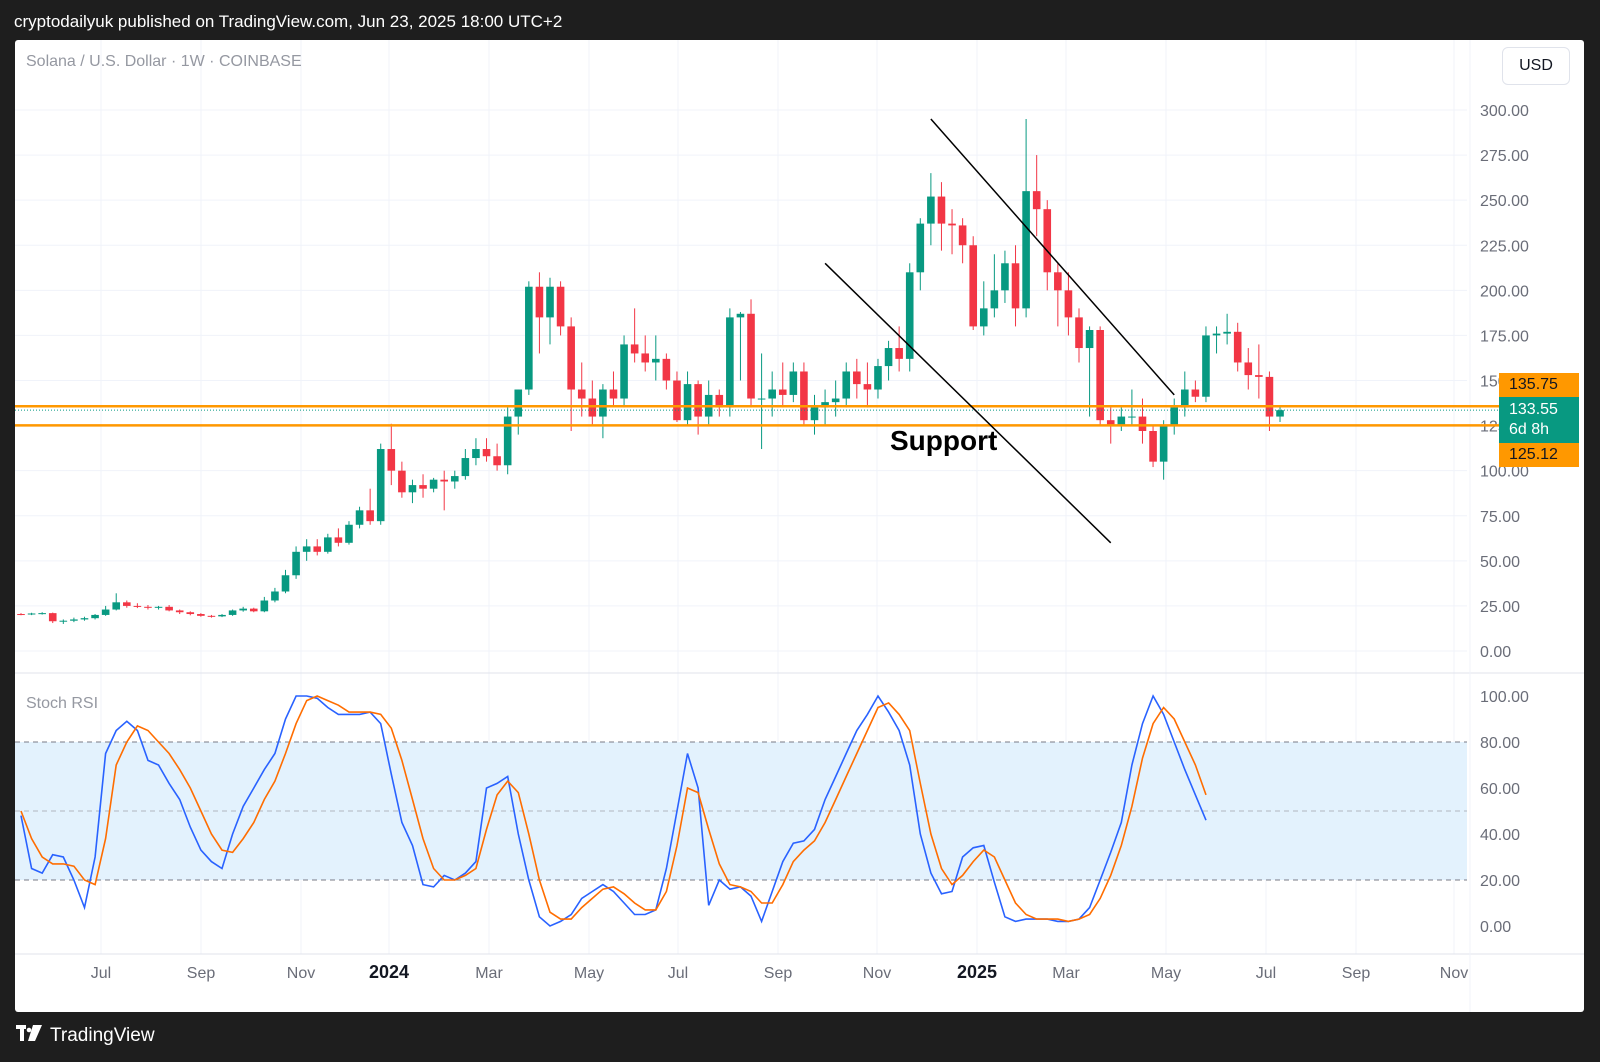  What do you see at coordinates (1529, 429) in the screenshot?
I see `countdown-value: 6d 8h` at bounding box center [1529, 429].